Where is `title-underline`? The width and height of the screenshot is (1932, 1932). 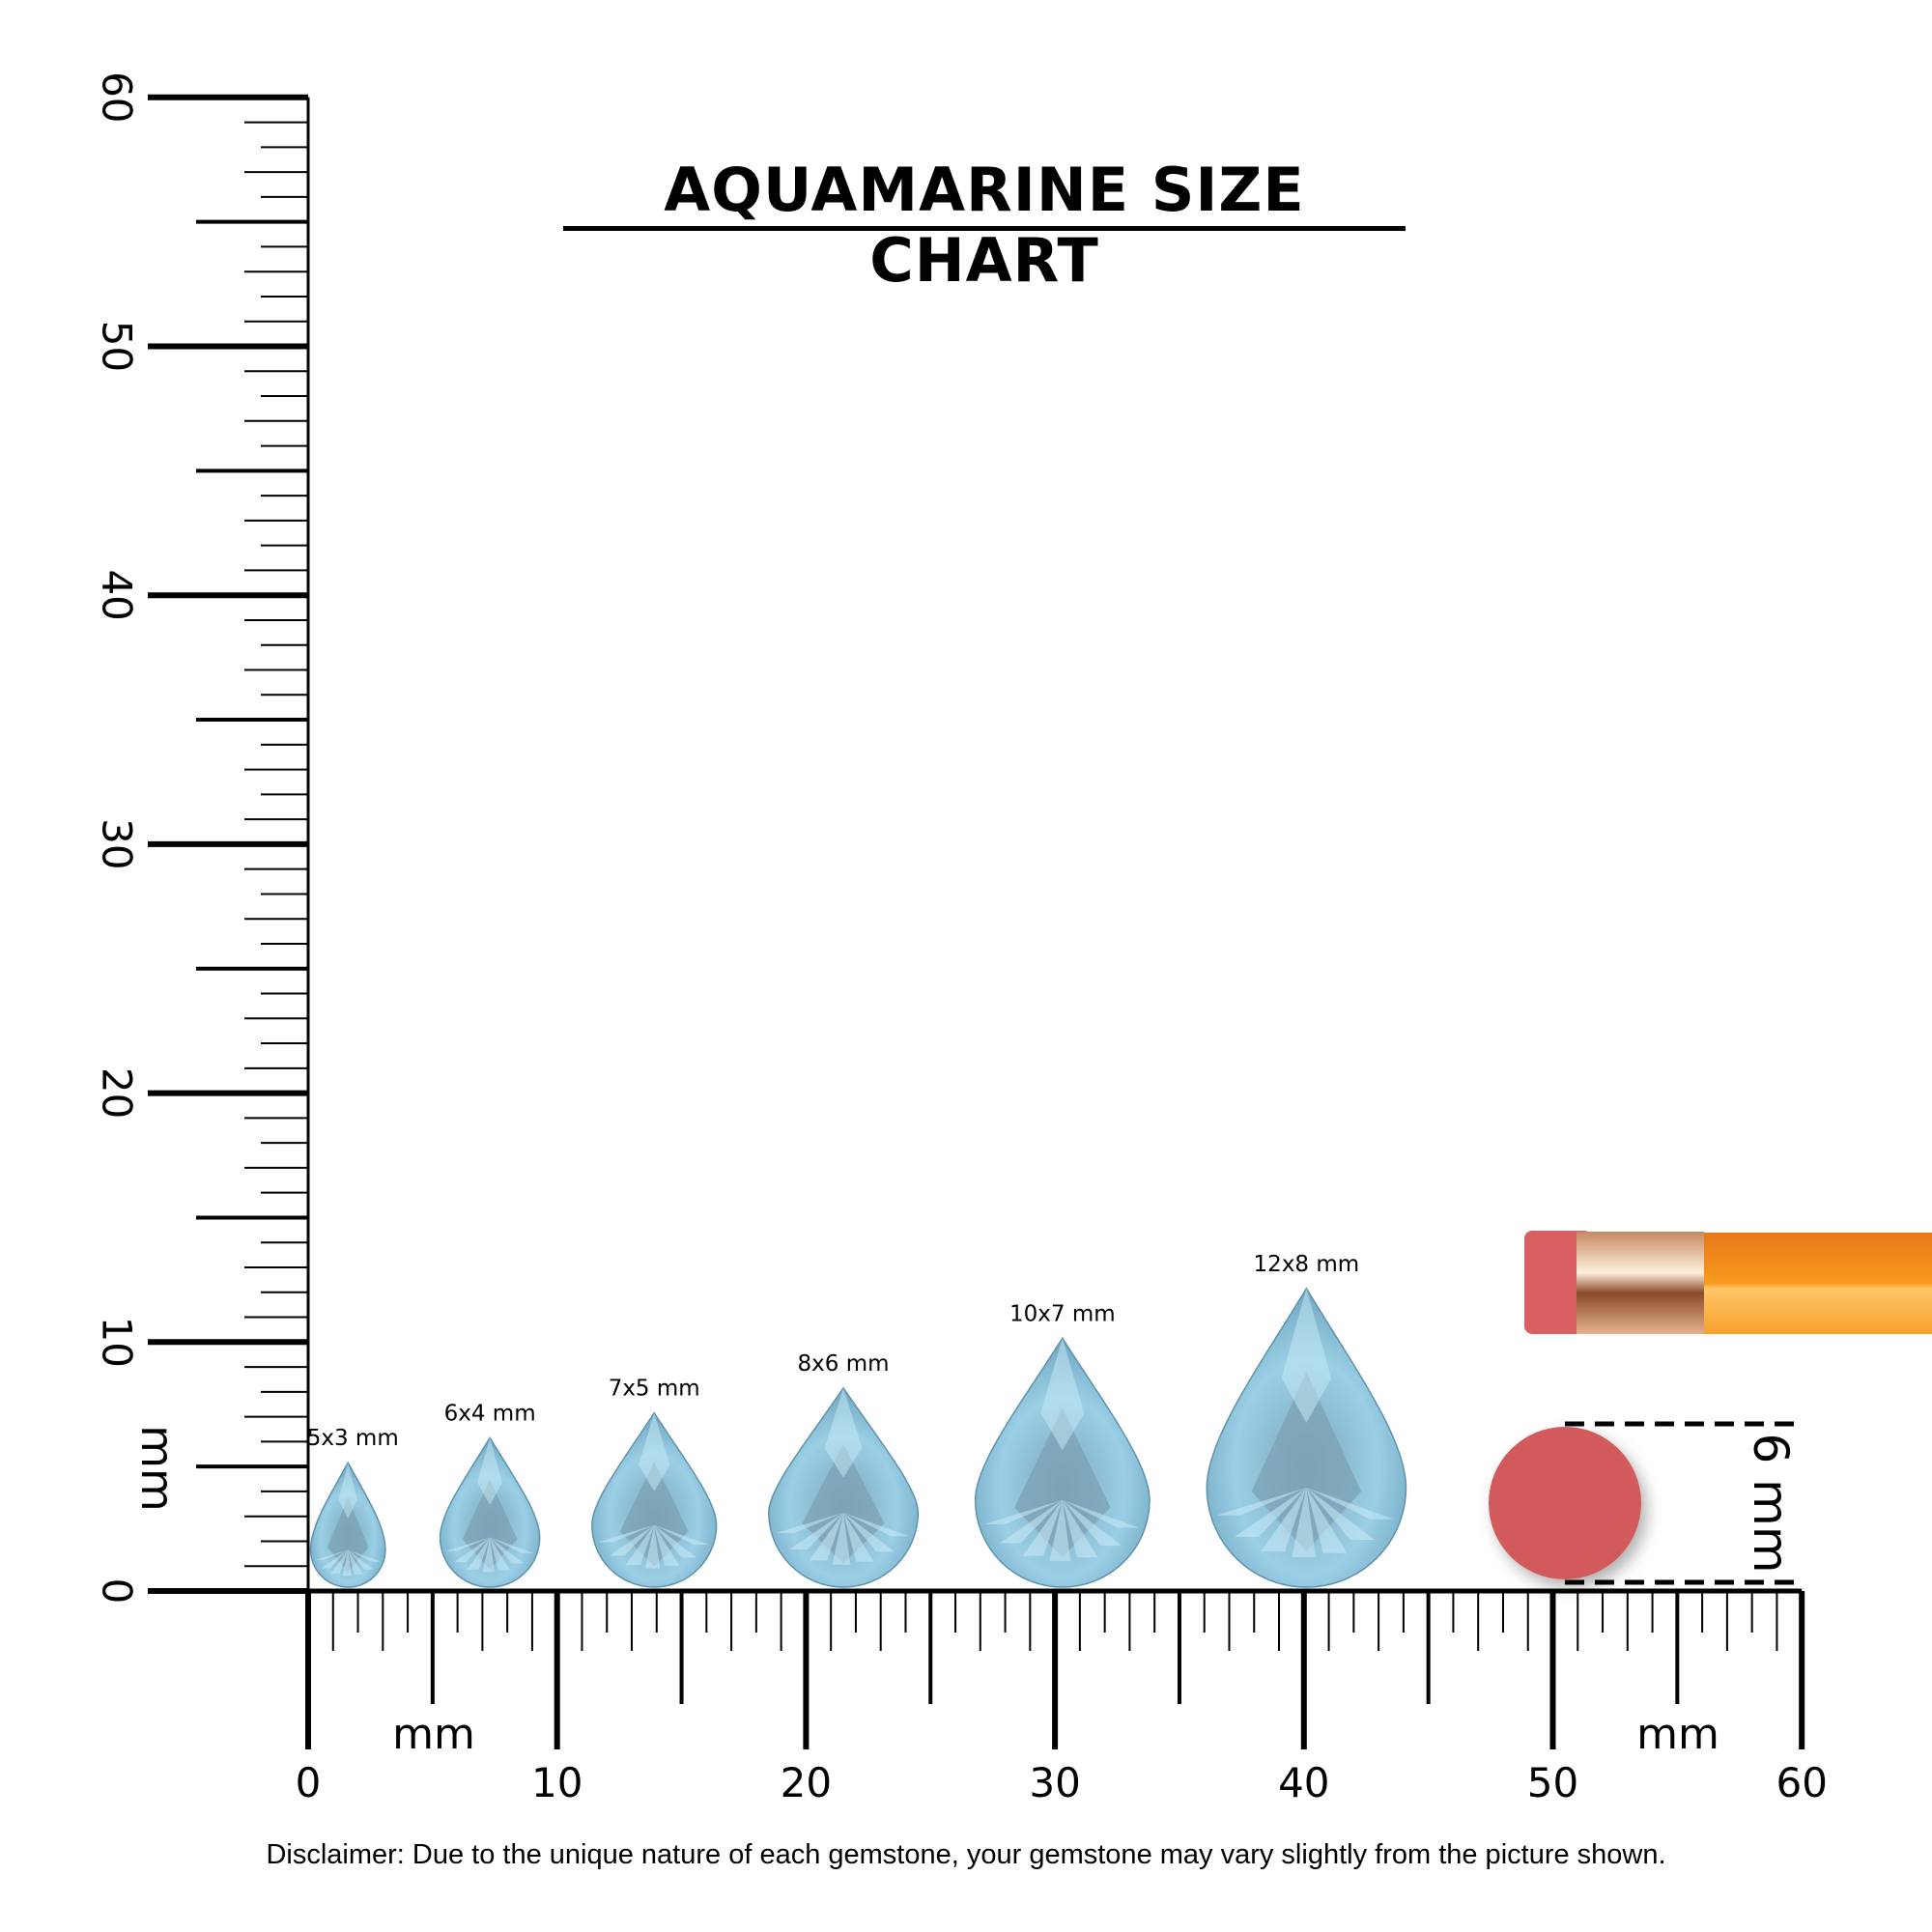
title-underline is located at coordinates (984, 228).